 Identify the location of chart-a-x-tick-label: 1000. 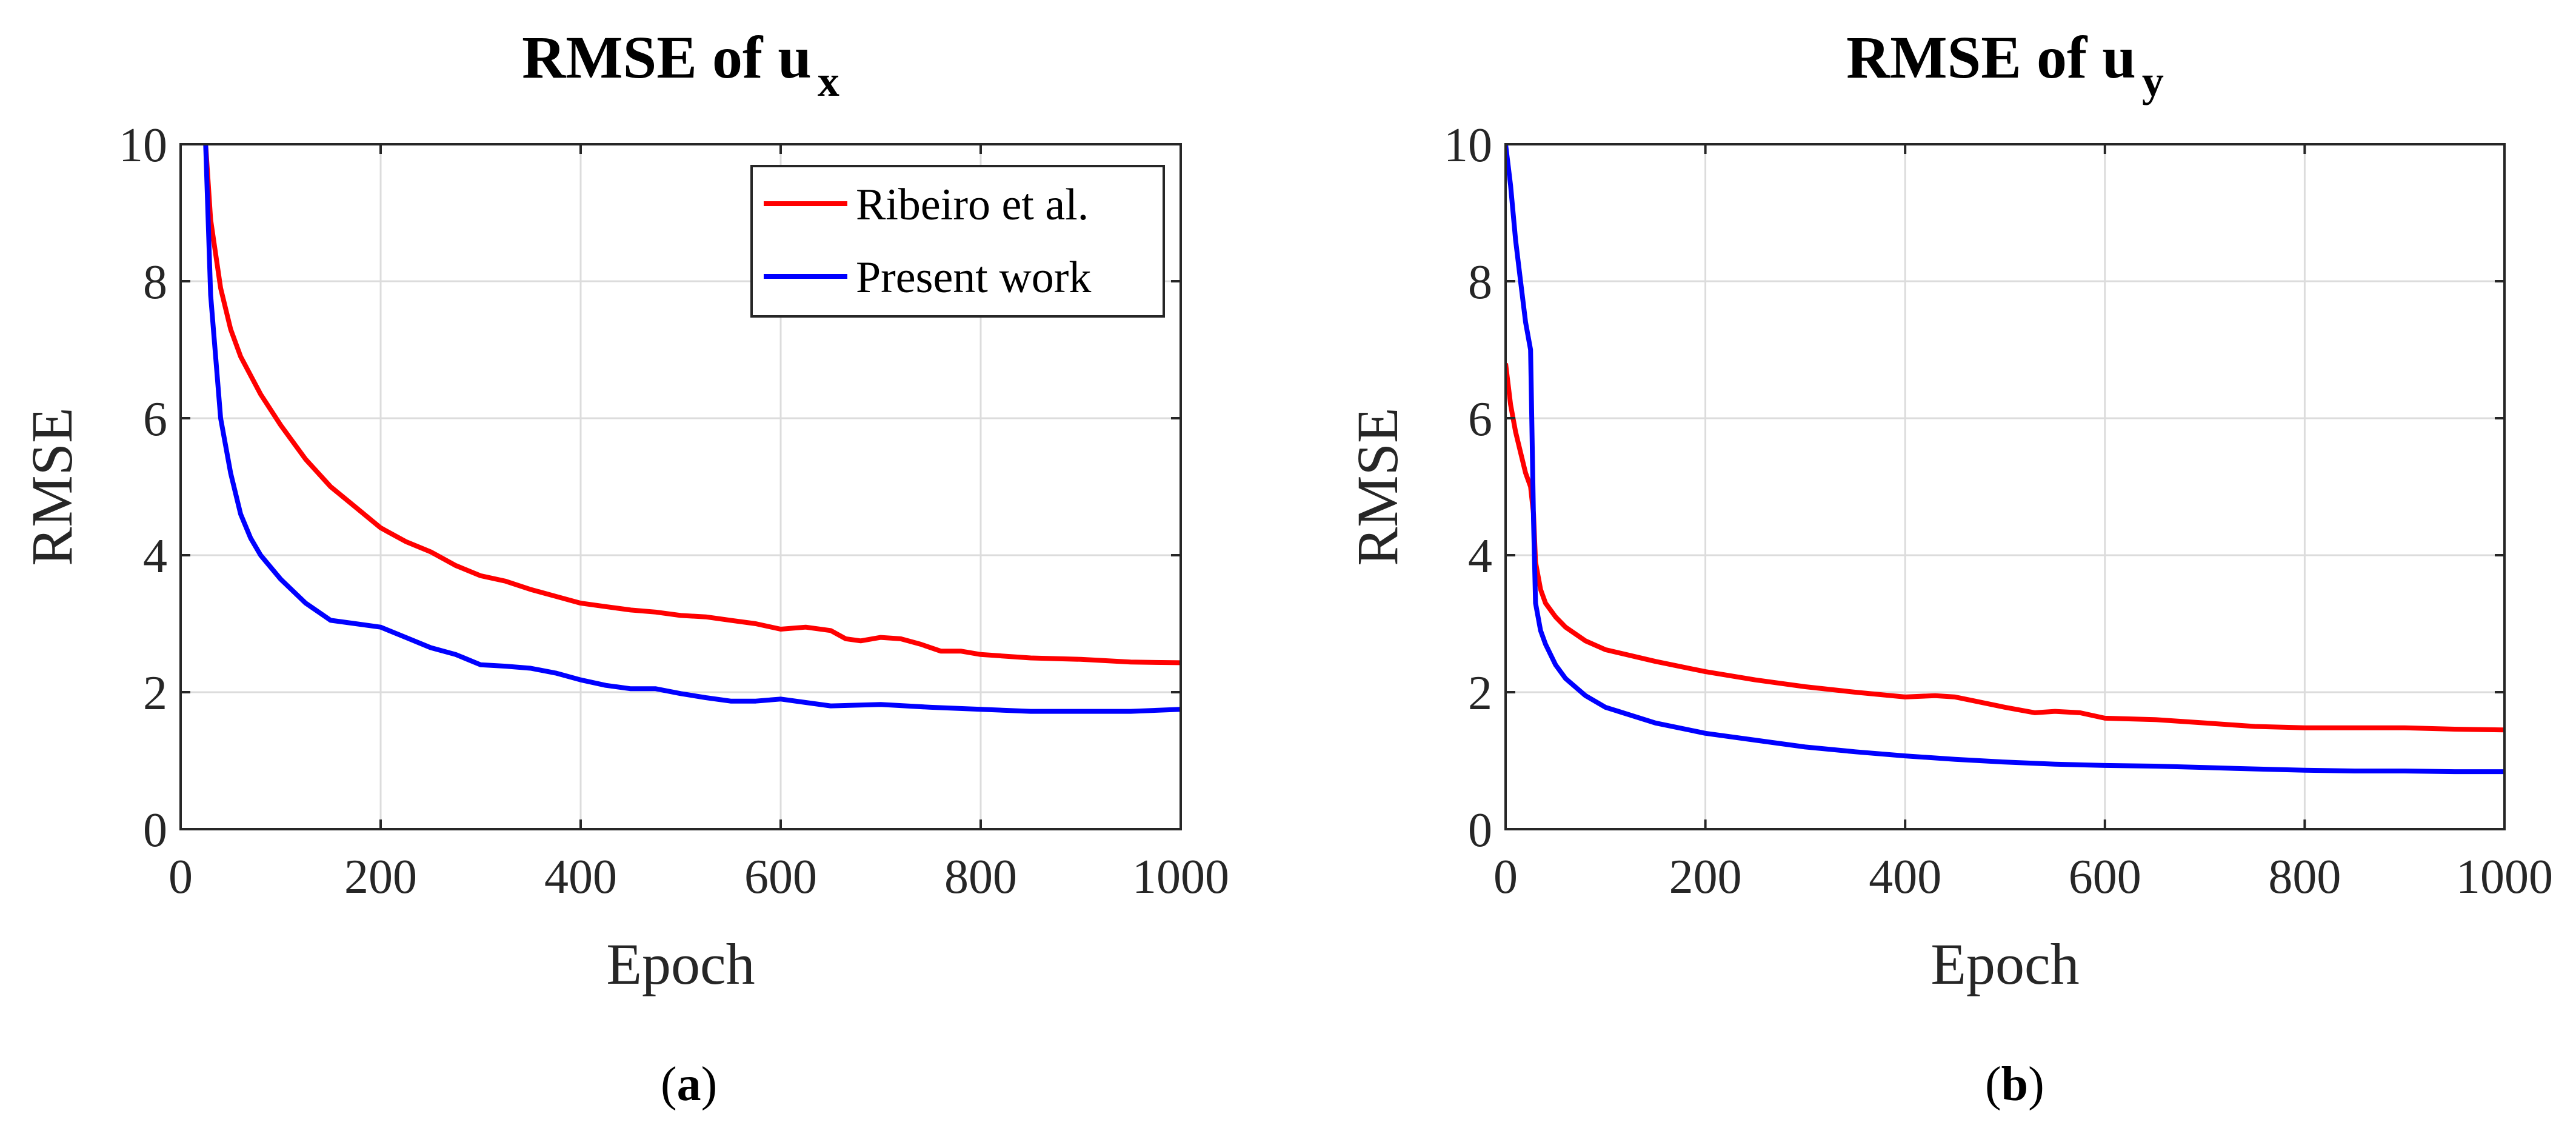
(1180, 877).